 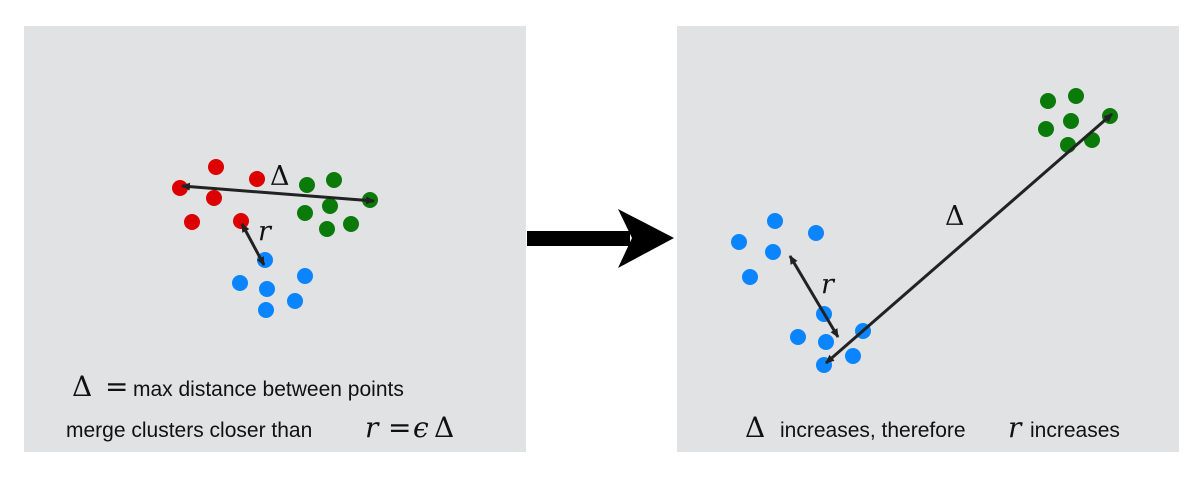 I want to click on caption-text-2: increases, so click(x=1075, y=430).